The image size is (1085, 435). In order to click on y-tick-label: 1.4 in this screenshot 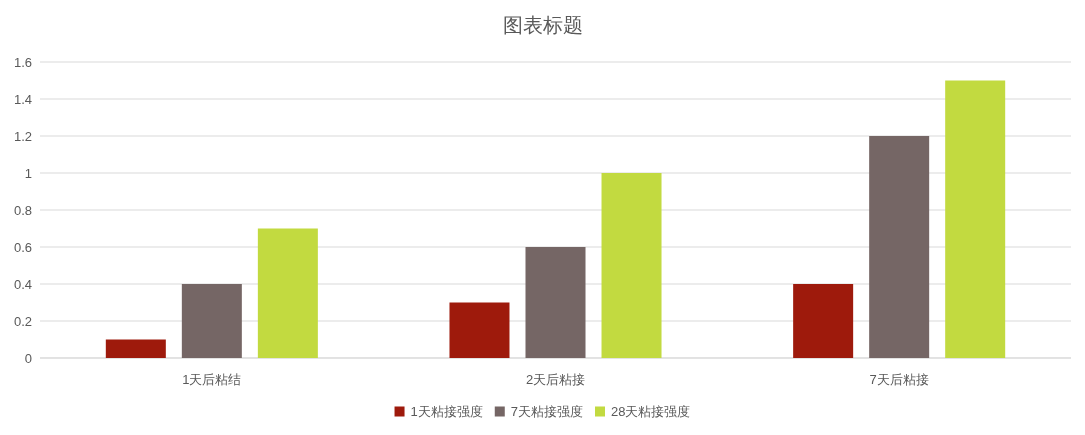, I will do `click(22, 99)`.